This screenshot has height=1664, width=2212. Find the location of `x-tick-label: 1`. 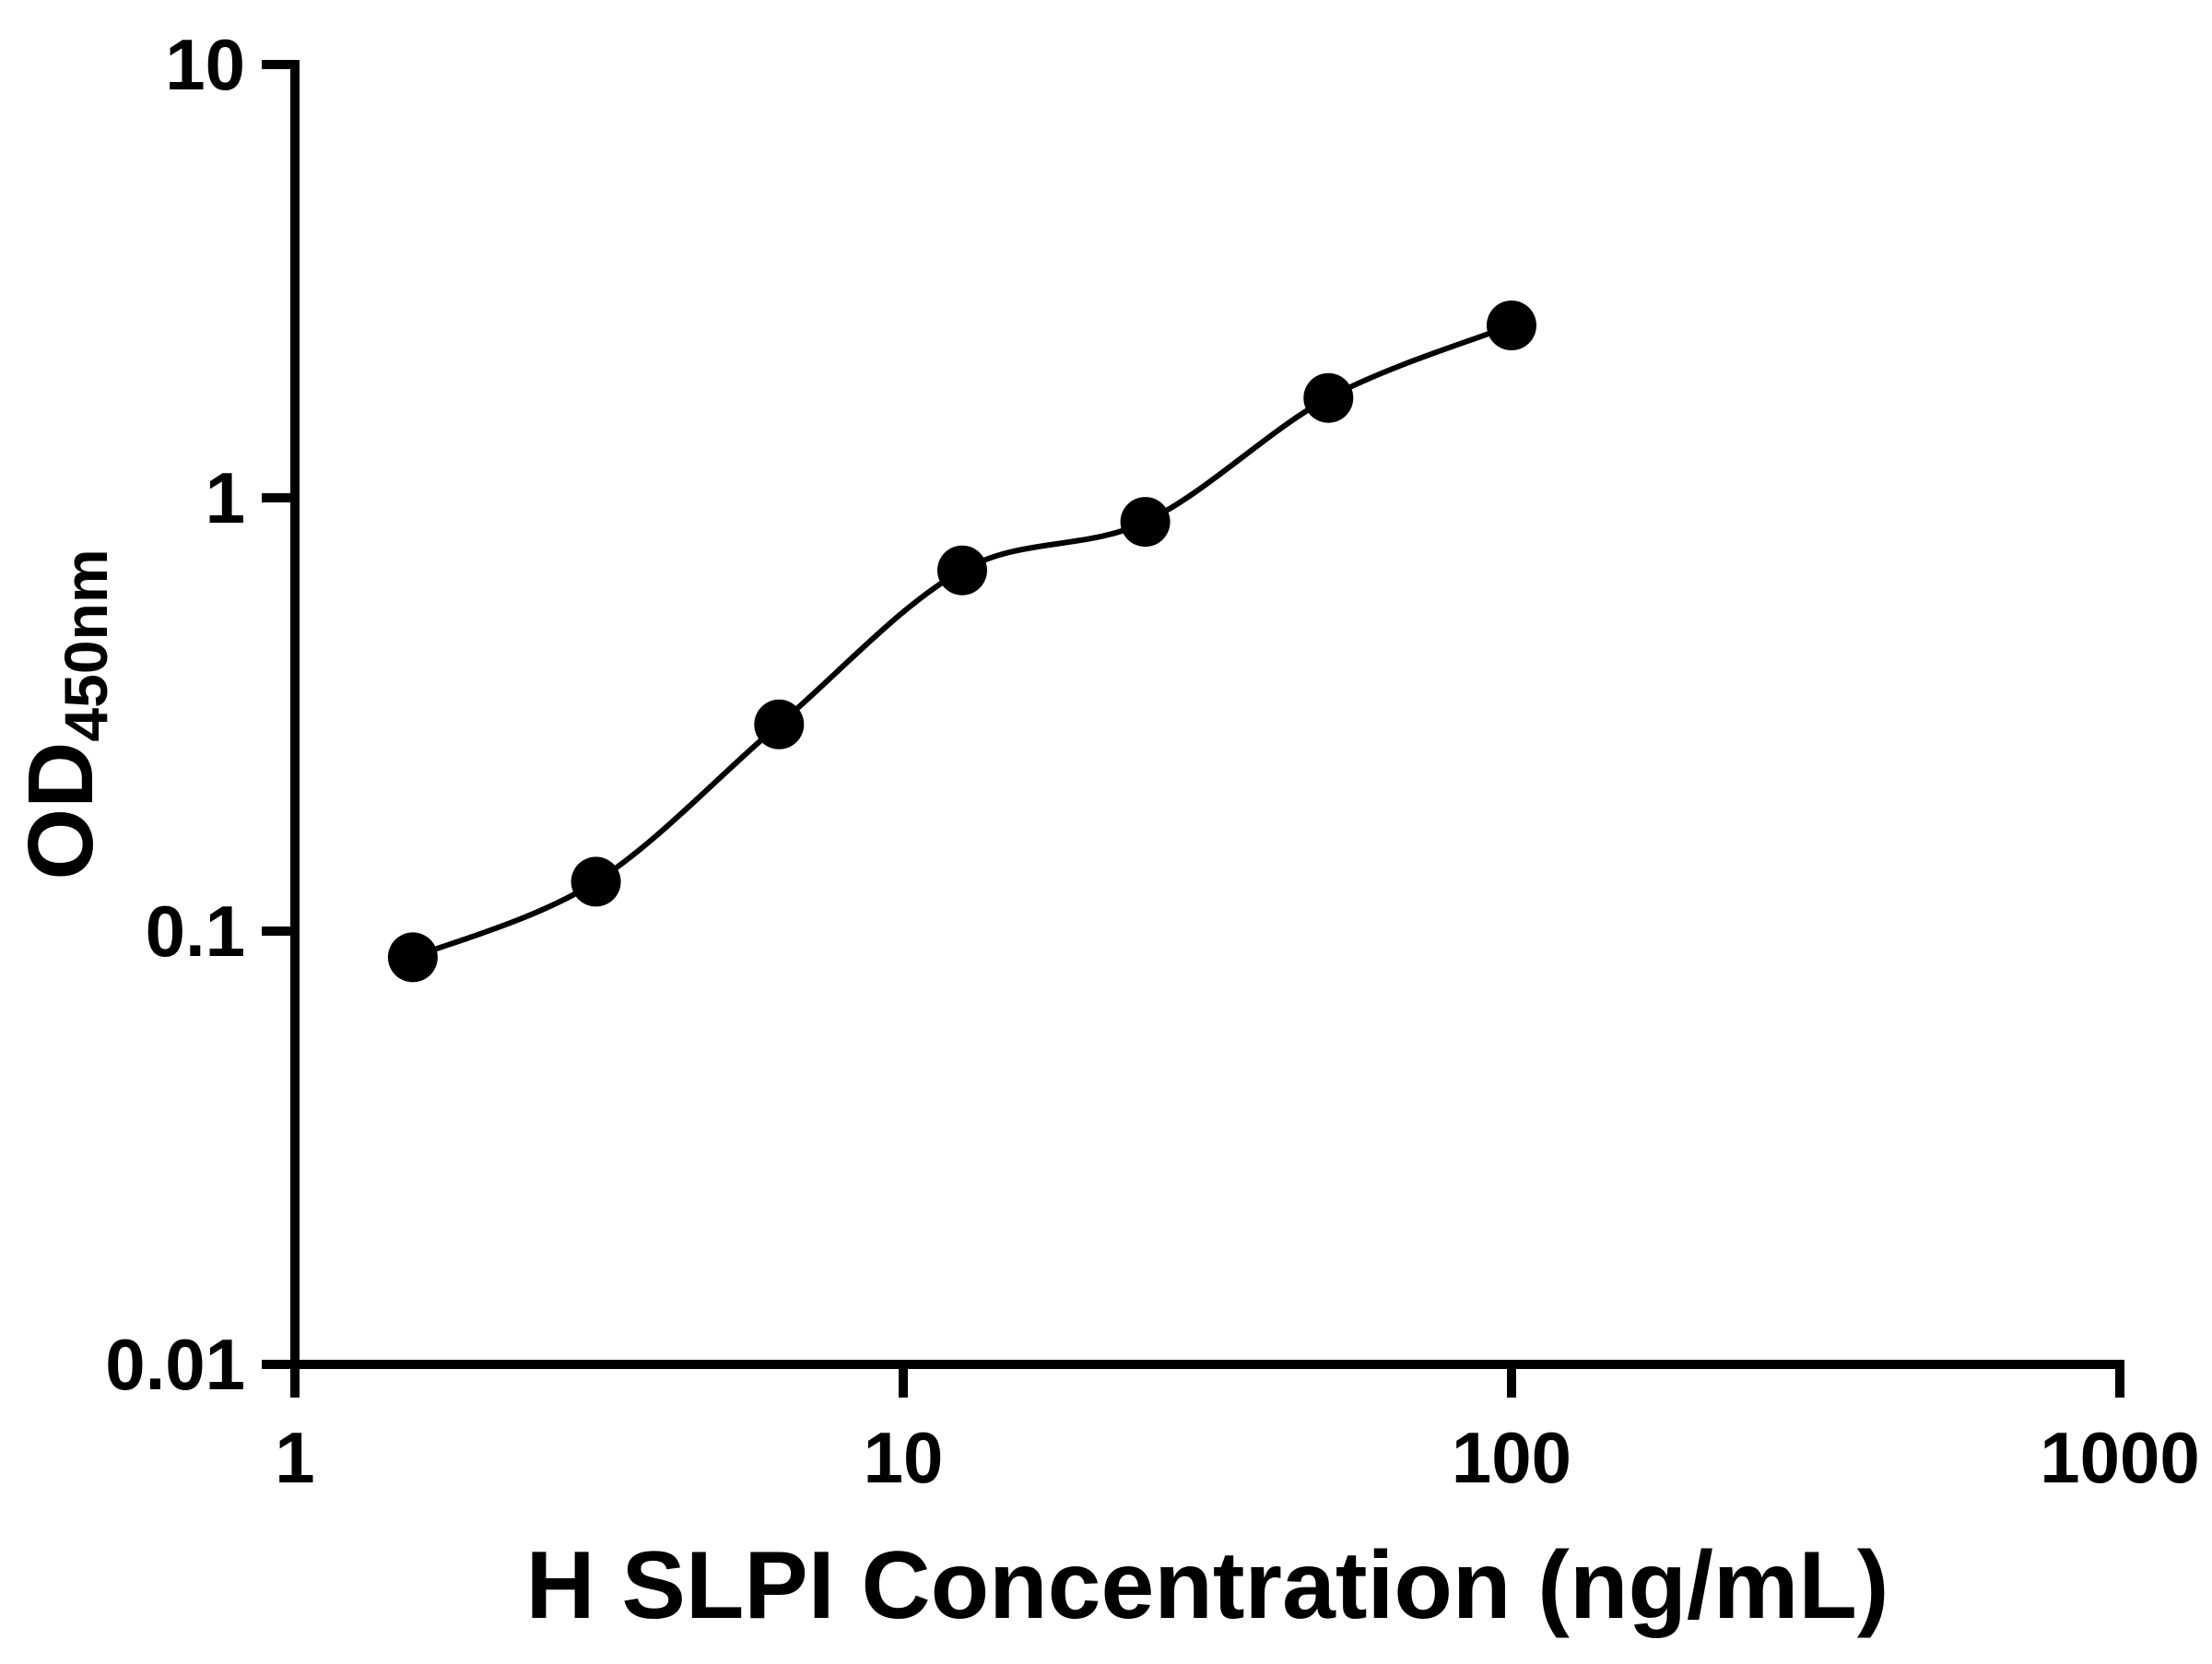

x-tick-label: 1 is located at coordinates (294, 1457).